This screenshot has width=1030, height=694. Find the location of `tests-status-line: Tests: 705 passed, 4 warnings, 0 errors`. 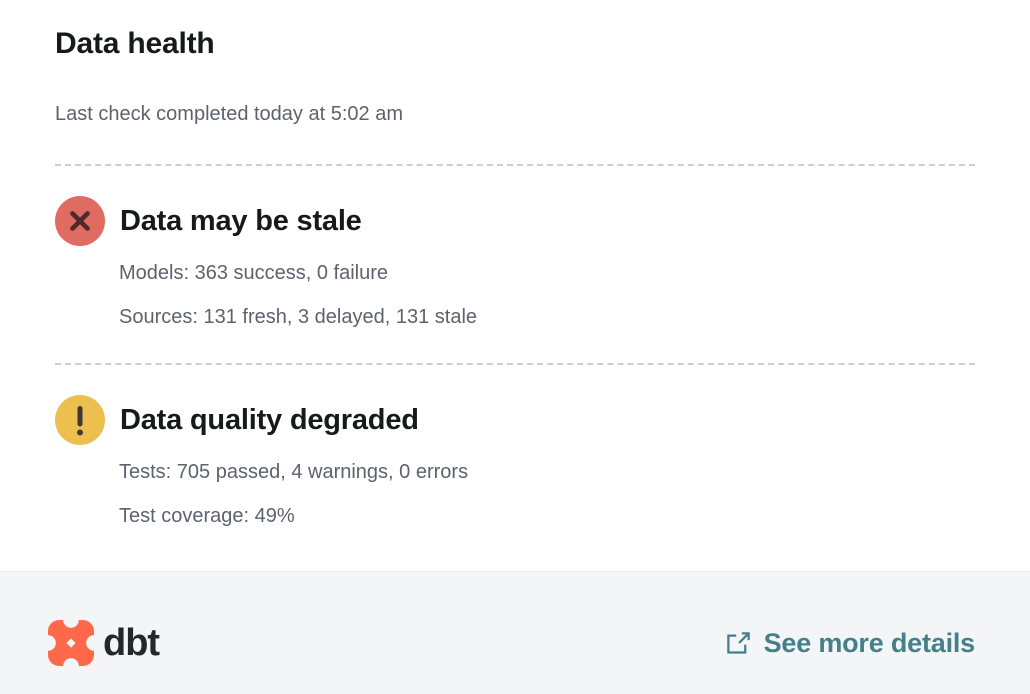

tests-status-line: Tests: 705 passed, 4 warnings, 0 errors is located at coordinates (294, 472).